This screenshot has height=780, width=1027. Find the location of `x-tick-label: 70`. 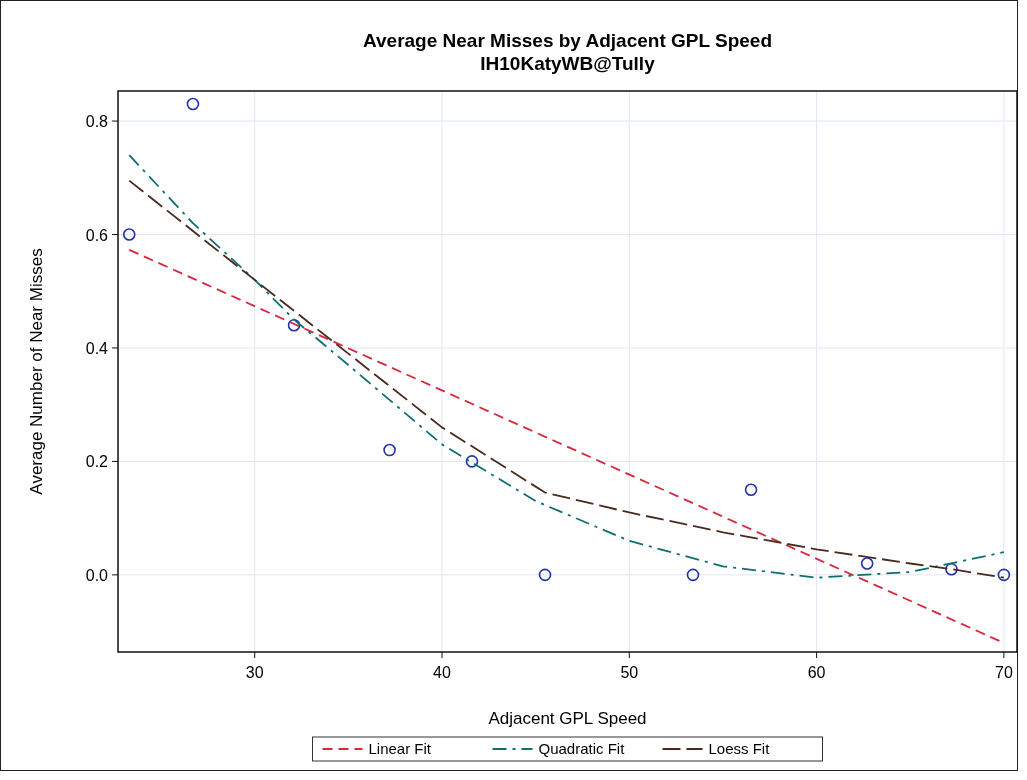

x-tick-label: 70 is located at coordinates (1003, 672).